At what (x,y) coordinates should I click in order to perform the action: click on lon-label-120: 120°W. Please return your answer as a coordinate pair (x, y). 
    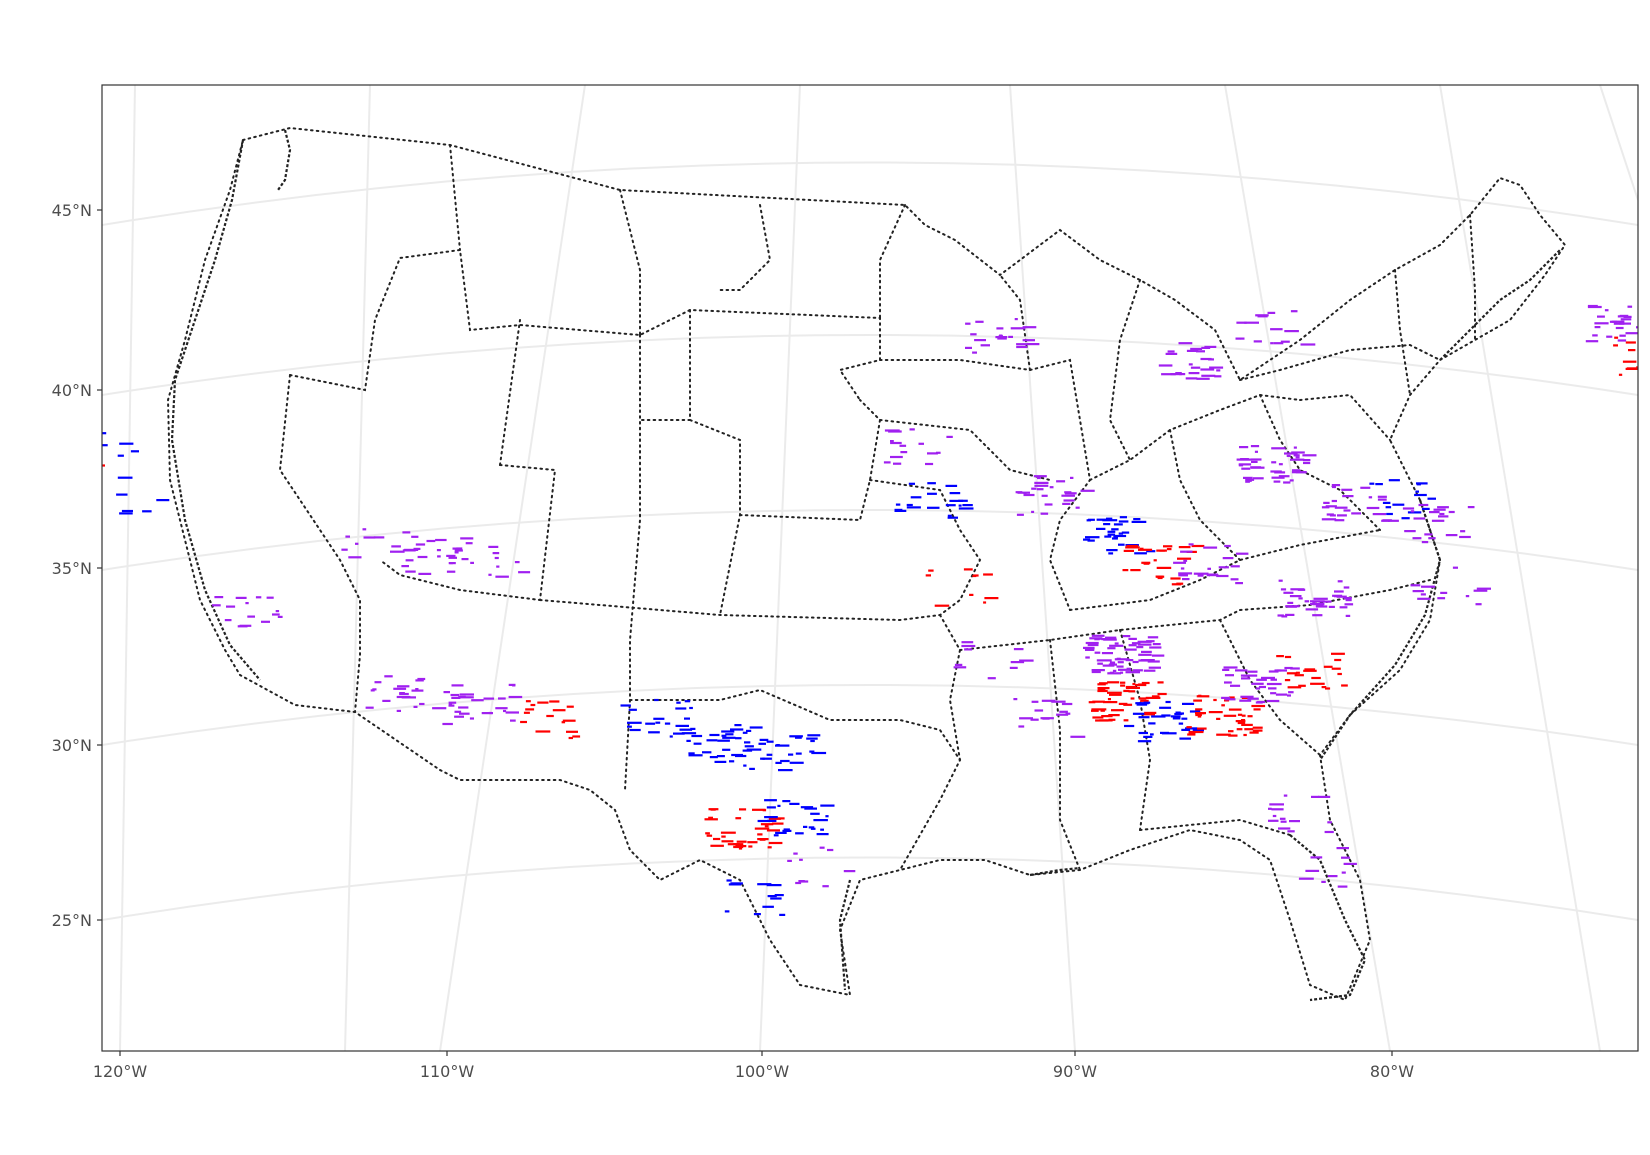
    Looking at the image, I should click on (120, 1071).